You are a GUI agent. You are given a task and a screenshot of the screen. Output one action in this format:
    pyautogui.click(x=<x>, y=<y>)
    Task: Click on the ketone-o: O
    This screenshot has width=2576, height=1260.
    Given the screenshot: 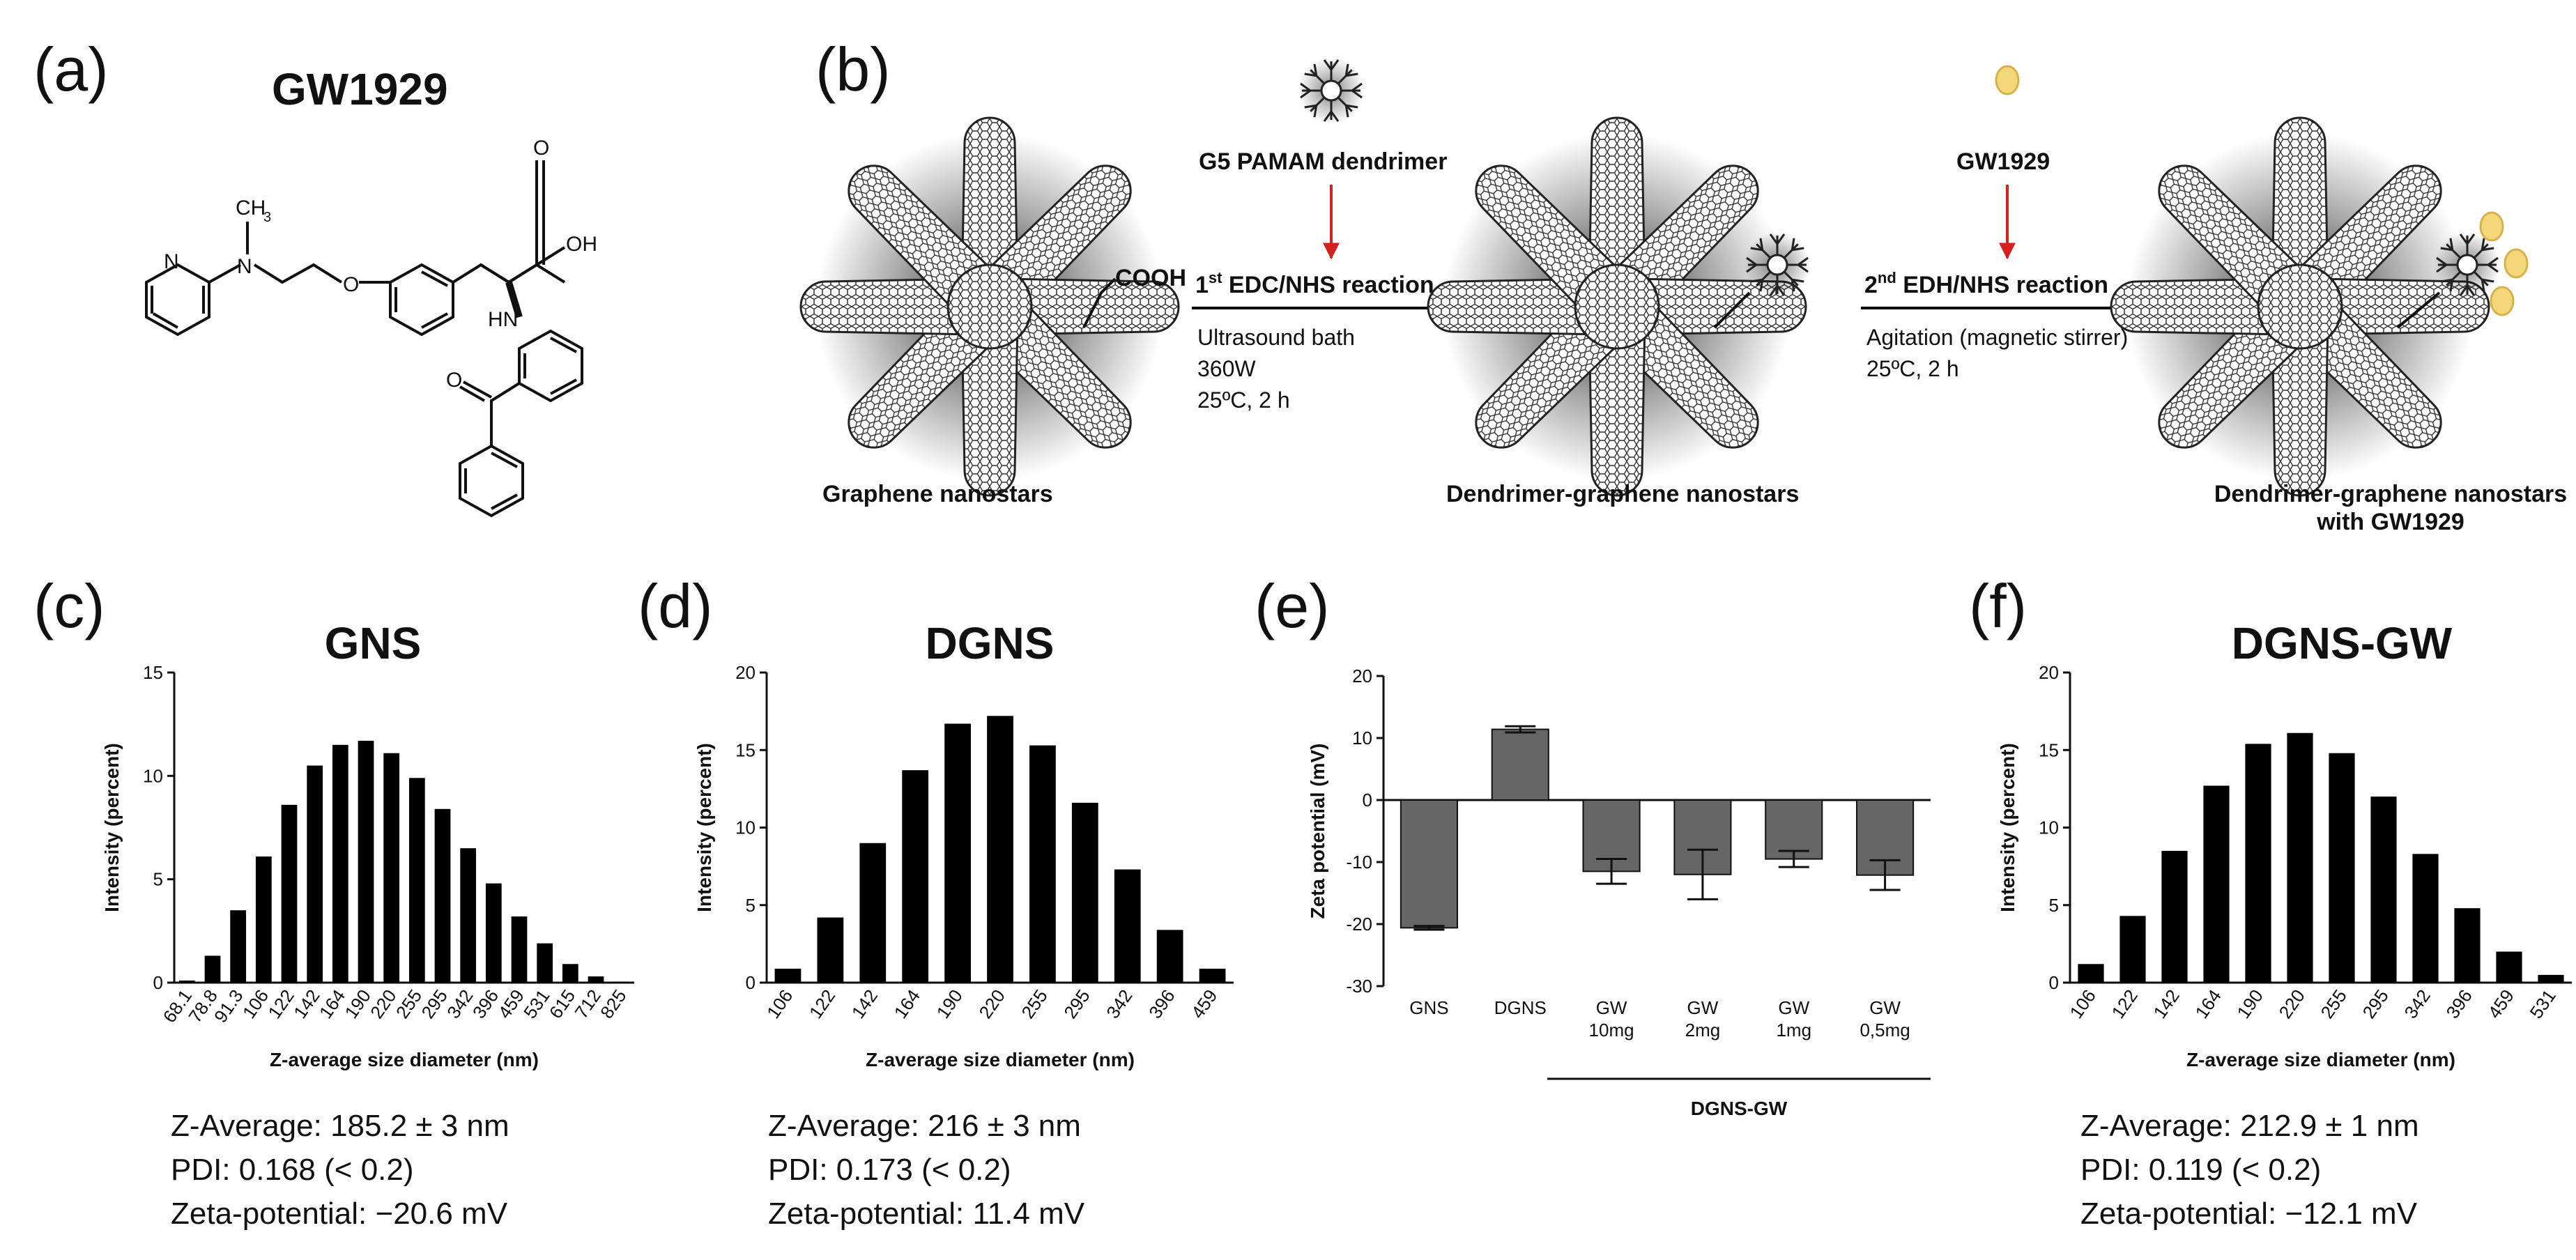 What is the action you would take?
    pyautogui.click(x=454, y=380)
    